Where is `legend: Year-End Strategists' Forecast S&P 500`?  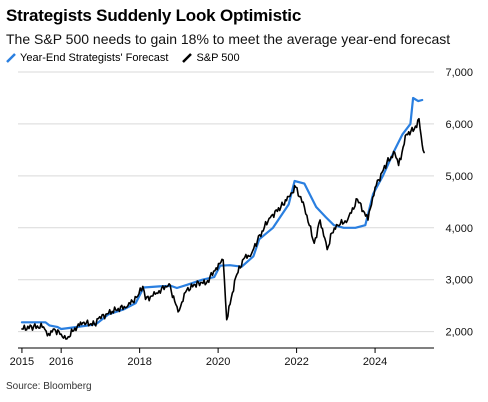
legend: Year-End Strategists' Forecast S&P 500 is located at coordinates (123, 58).